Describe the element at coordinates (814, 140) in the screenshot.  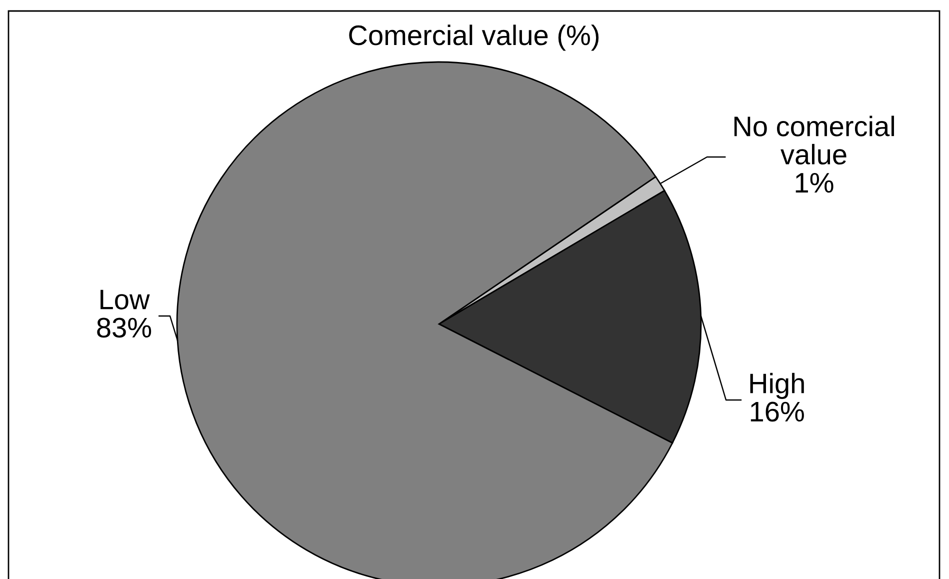
I see `slice-label: No comercial value` at that location.